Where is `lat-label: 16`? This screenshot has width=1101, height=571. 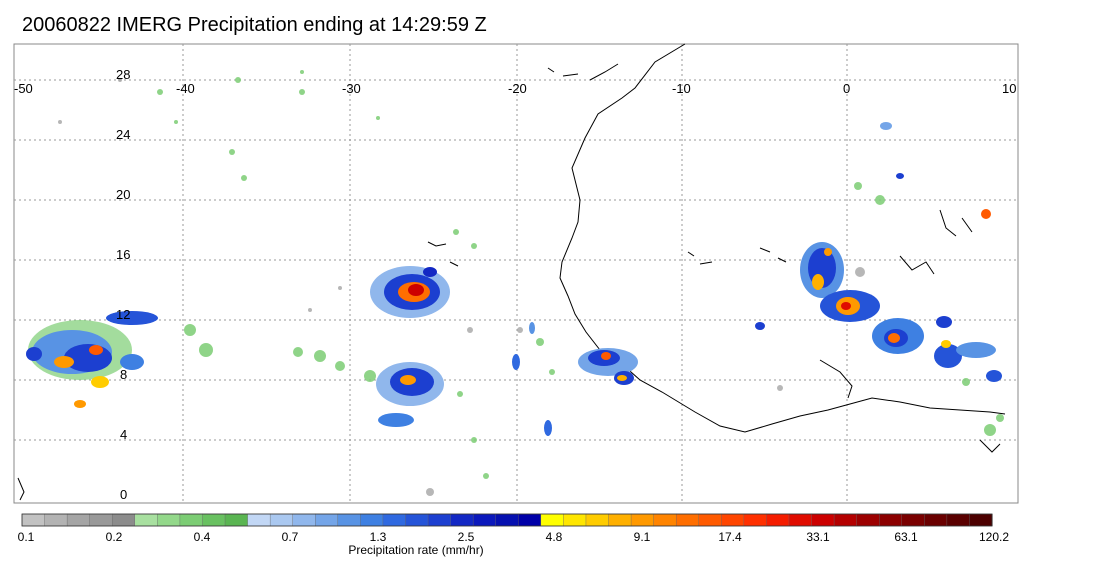
lat-label: 16 is located at coordinates (123, 254).